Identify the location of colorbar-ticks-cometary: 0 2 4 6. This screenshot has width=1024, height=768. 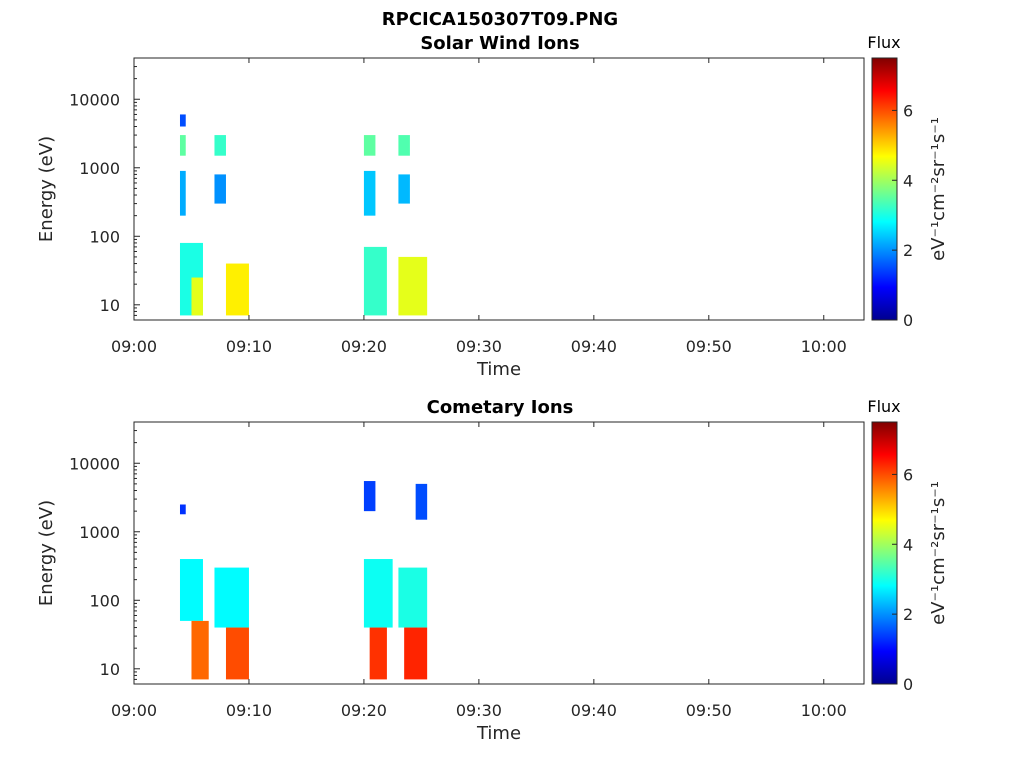
(902, 579).